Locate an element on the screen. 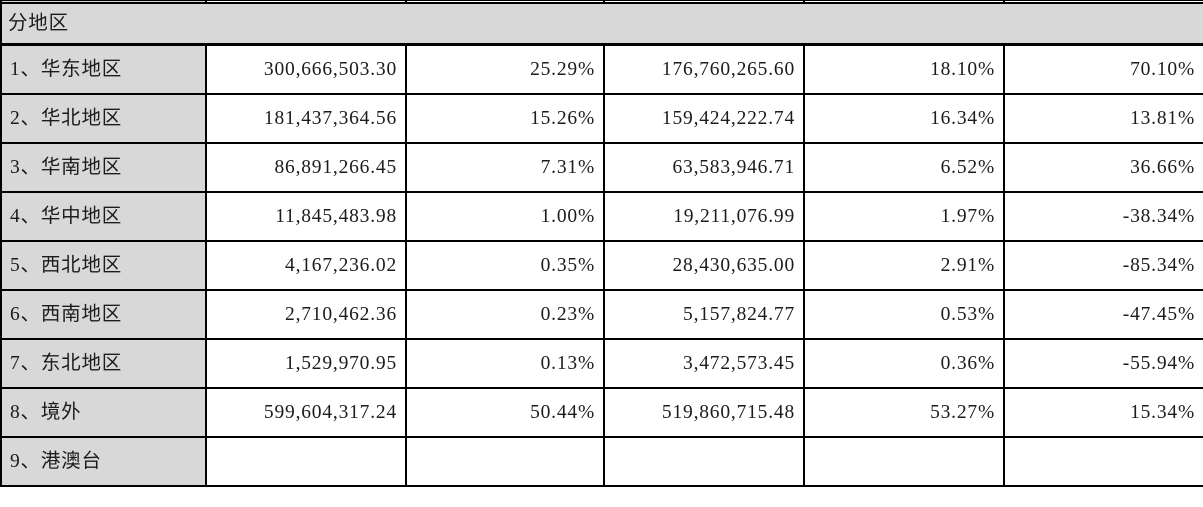  pct-prior-cell: 2.91% is located at coordinates (904, 265).